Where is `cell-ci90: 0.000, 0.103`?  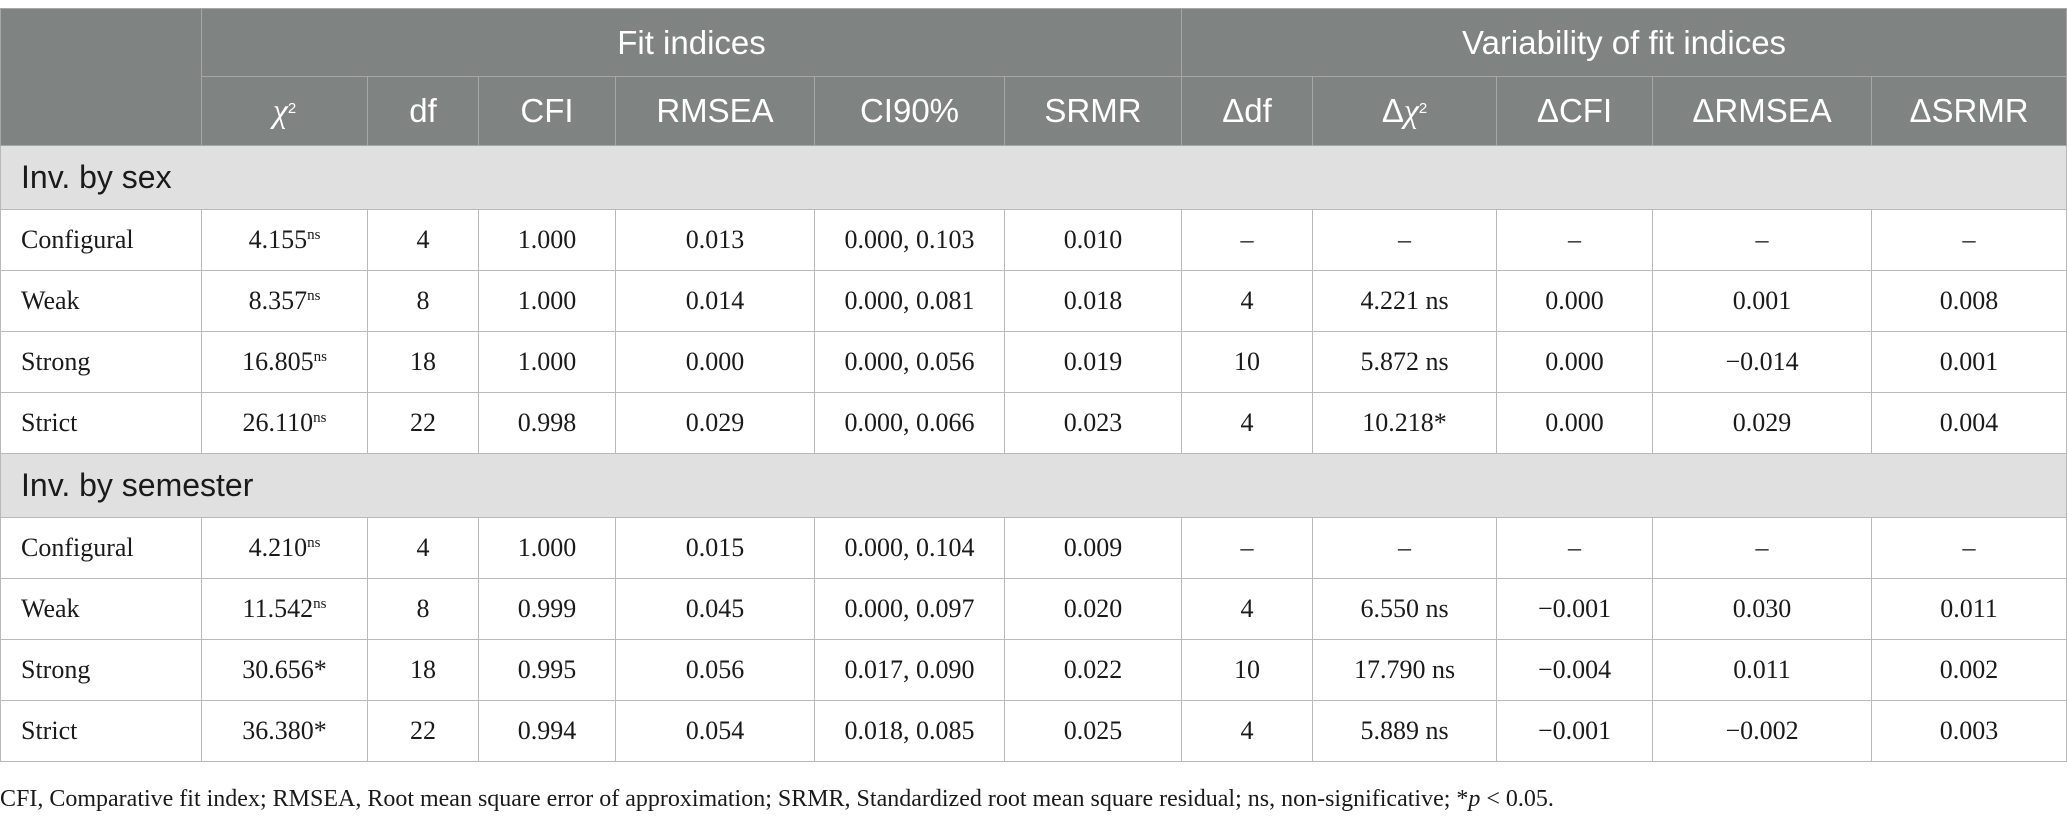
cell-ci90: 0.000, 0.103 is located at coordinates (909, 240).